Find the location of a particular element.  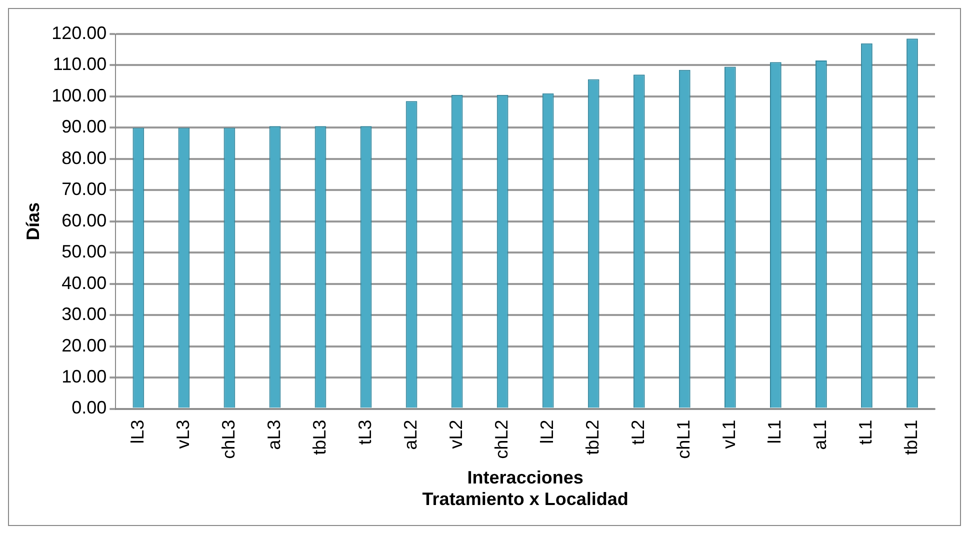

y-tick-label: 30.00 is located at coordinates (84, 314).